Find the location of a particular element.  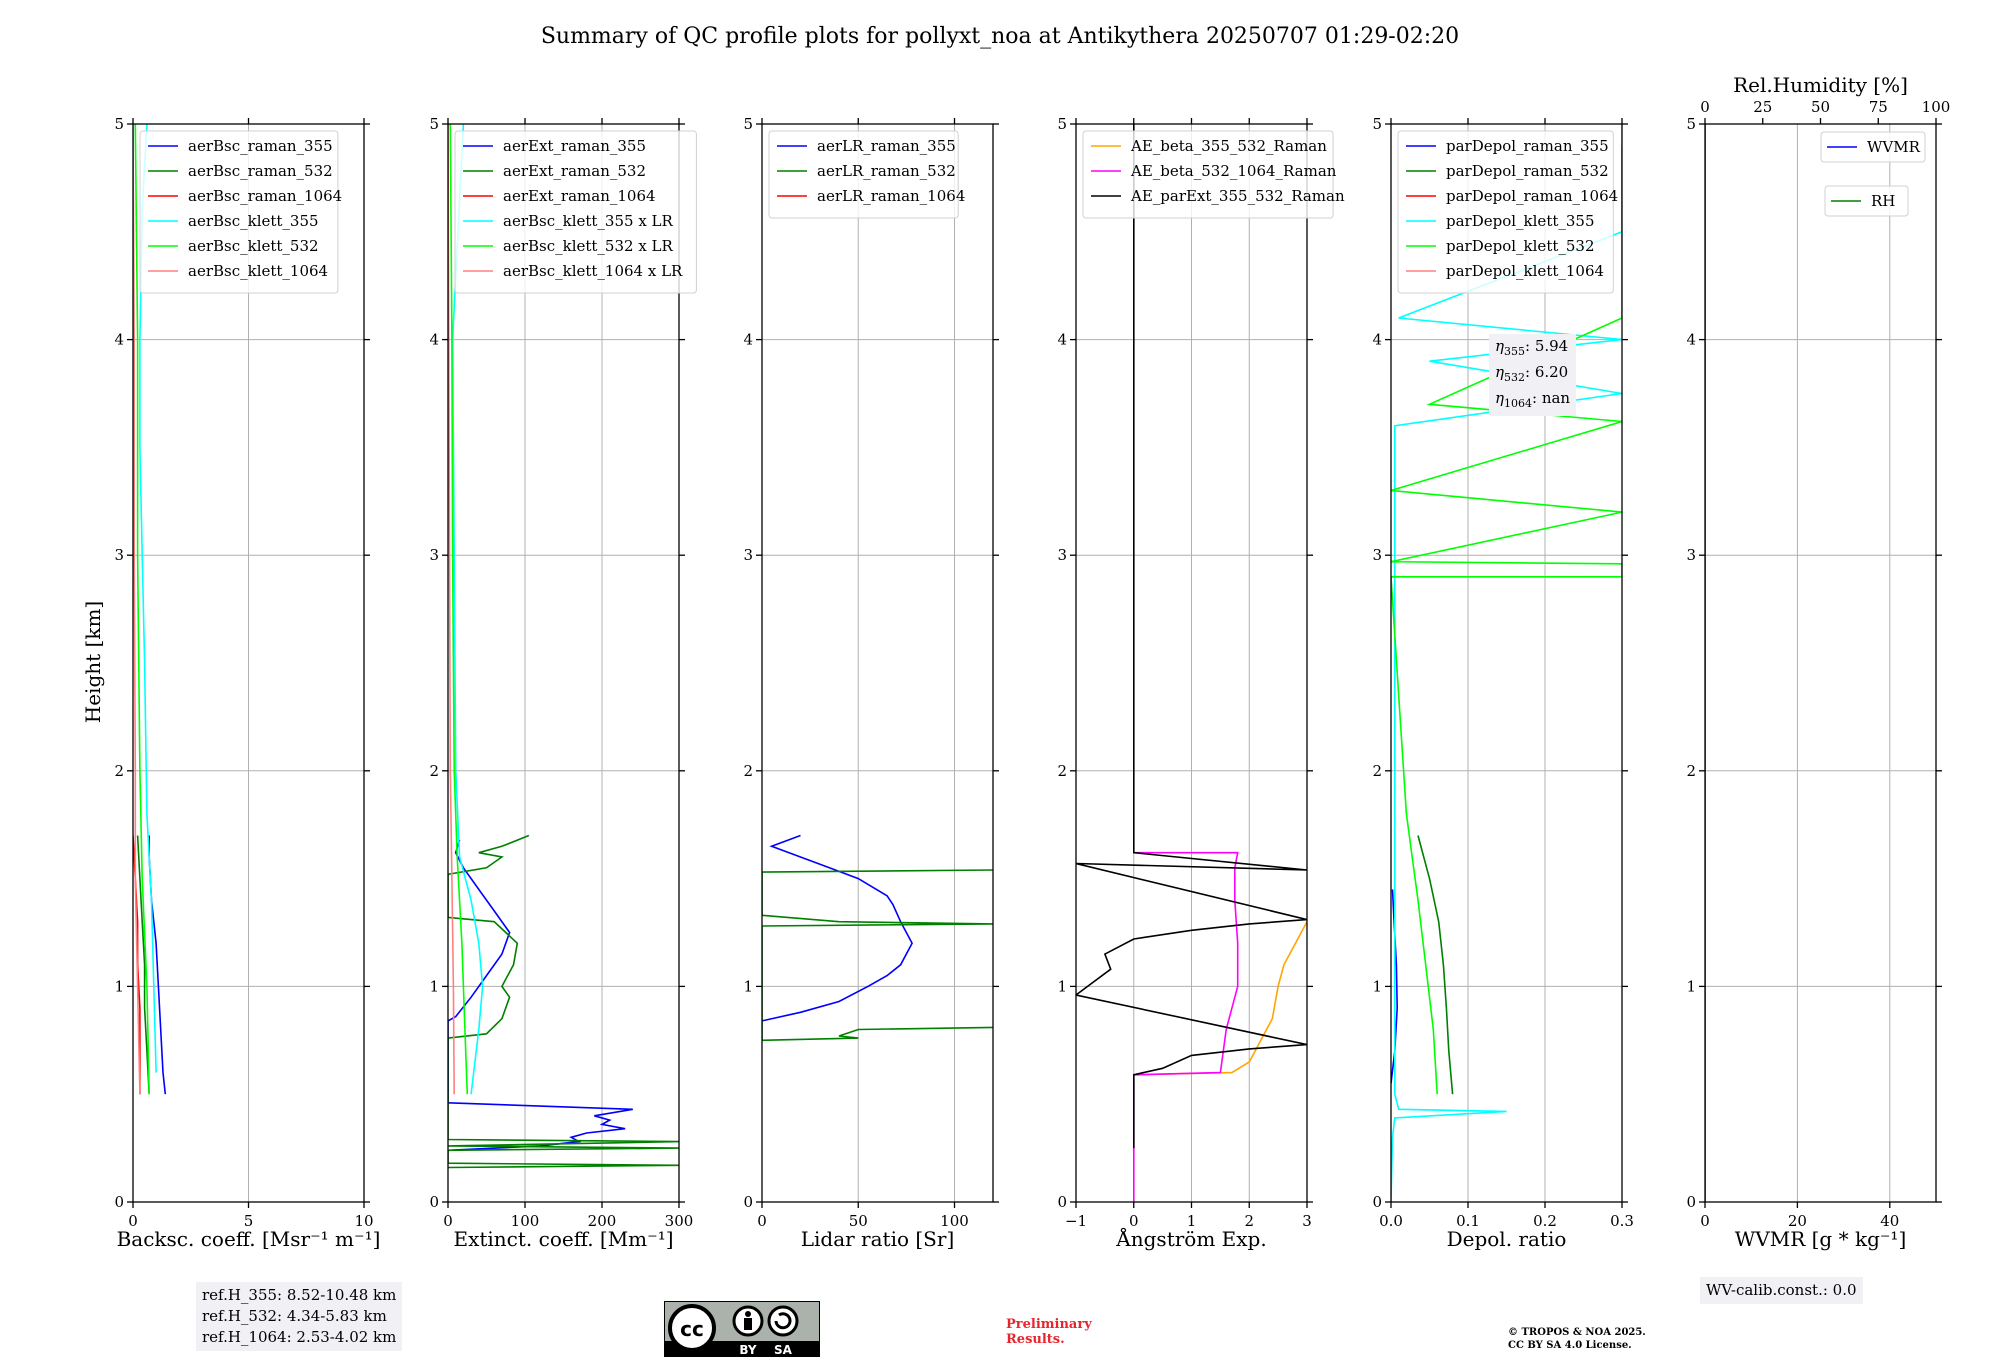

top-x-tick-label: 50 is located at coordinates (1820, 107).